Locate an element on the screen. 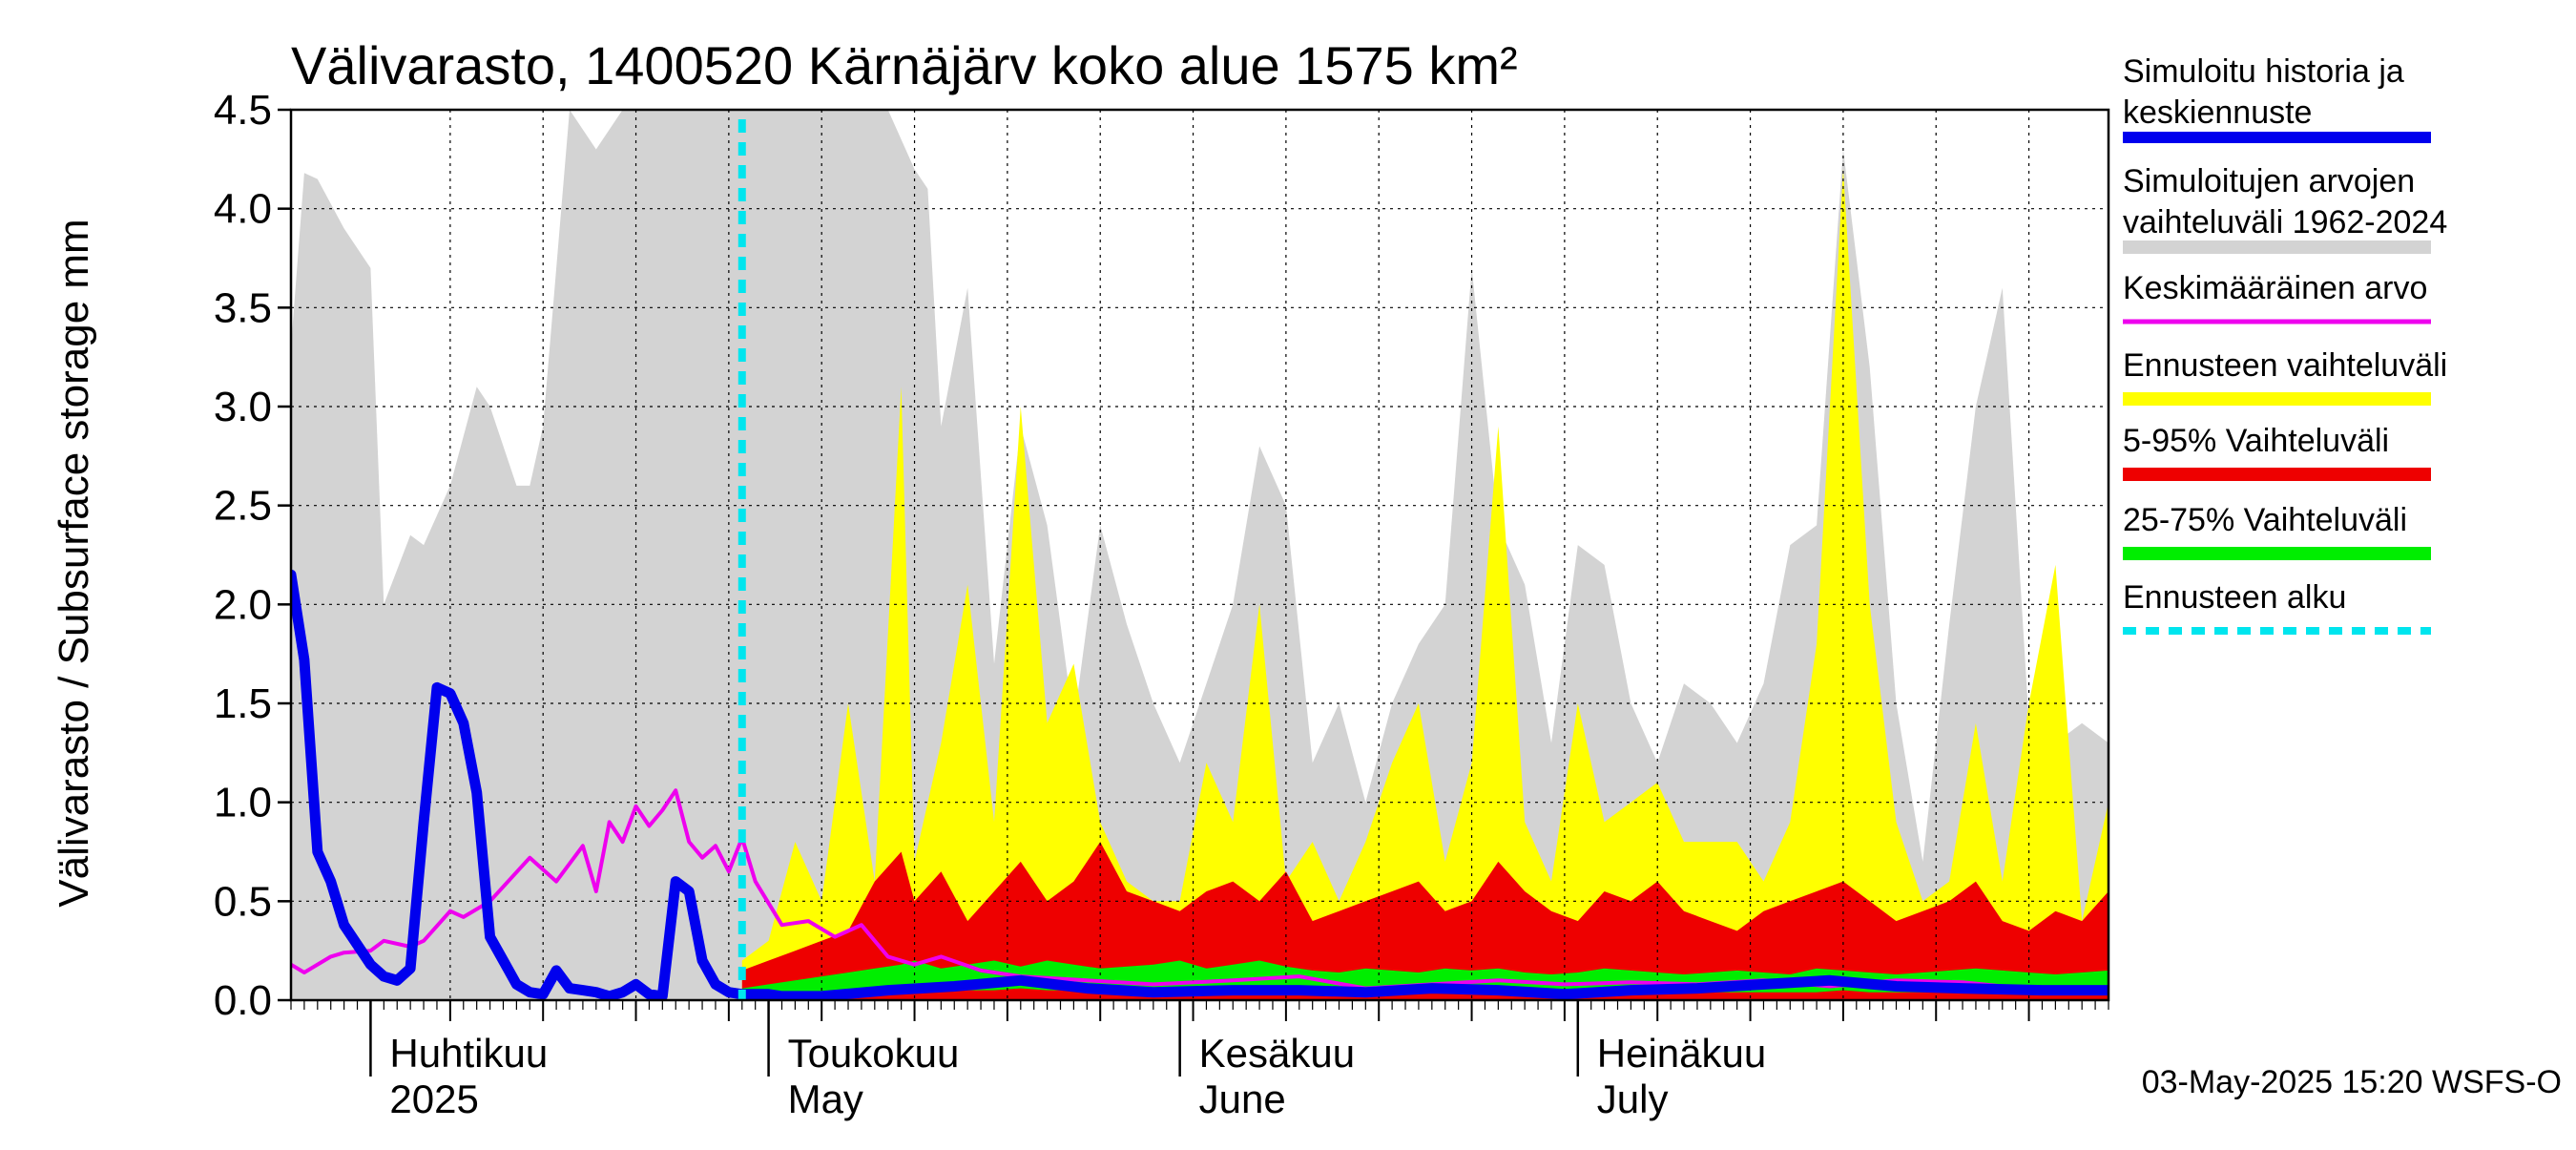  x-month-sublabel: July is located at coordinates (1633, 1099).